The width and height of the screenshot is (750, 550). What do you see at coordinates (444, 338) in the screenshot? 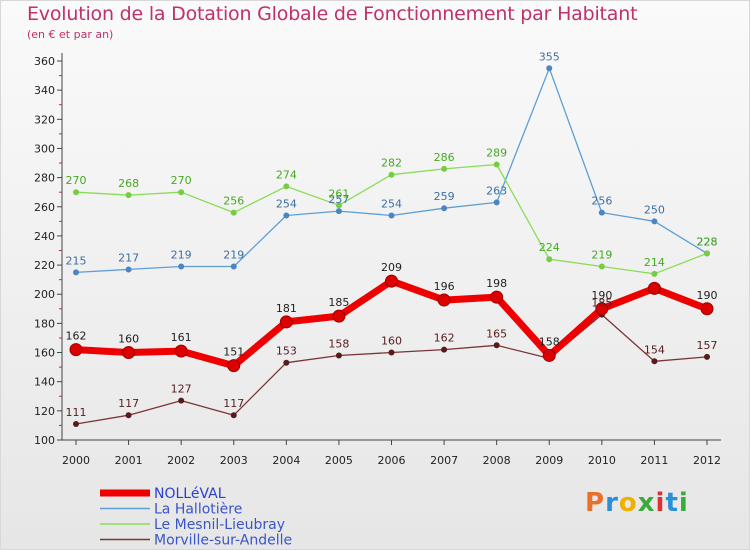
I see `data-label-morville-sur-andelle: 162` at bounding box center [444, 338].